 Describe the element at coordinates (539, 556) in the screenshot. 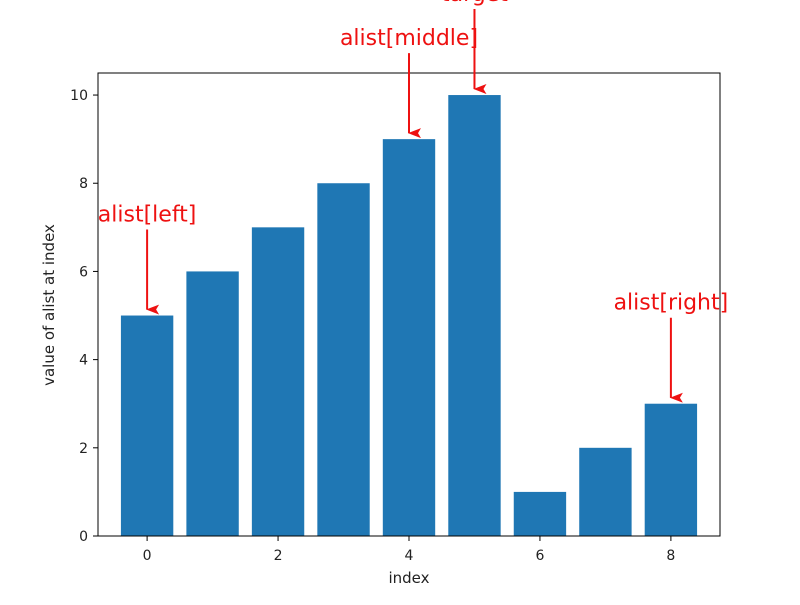

I see `x-tick-label: 6` at that location.